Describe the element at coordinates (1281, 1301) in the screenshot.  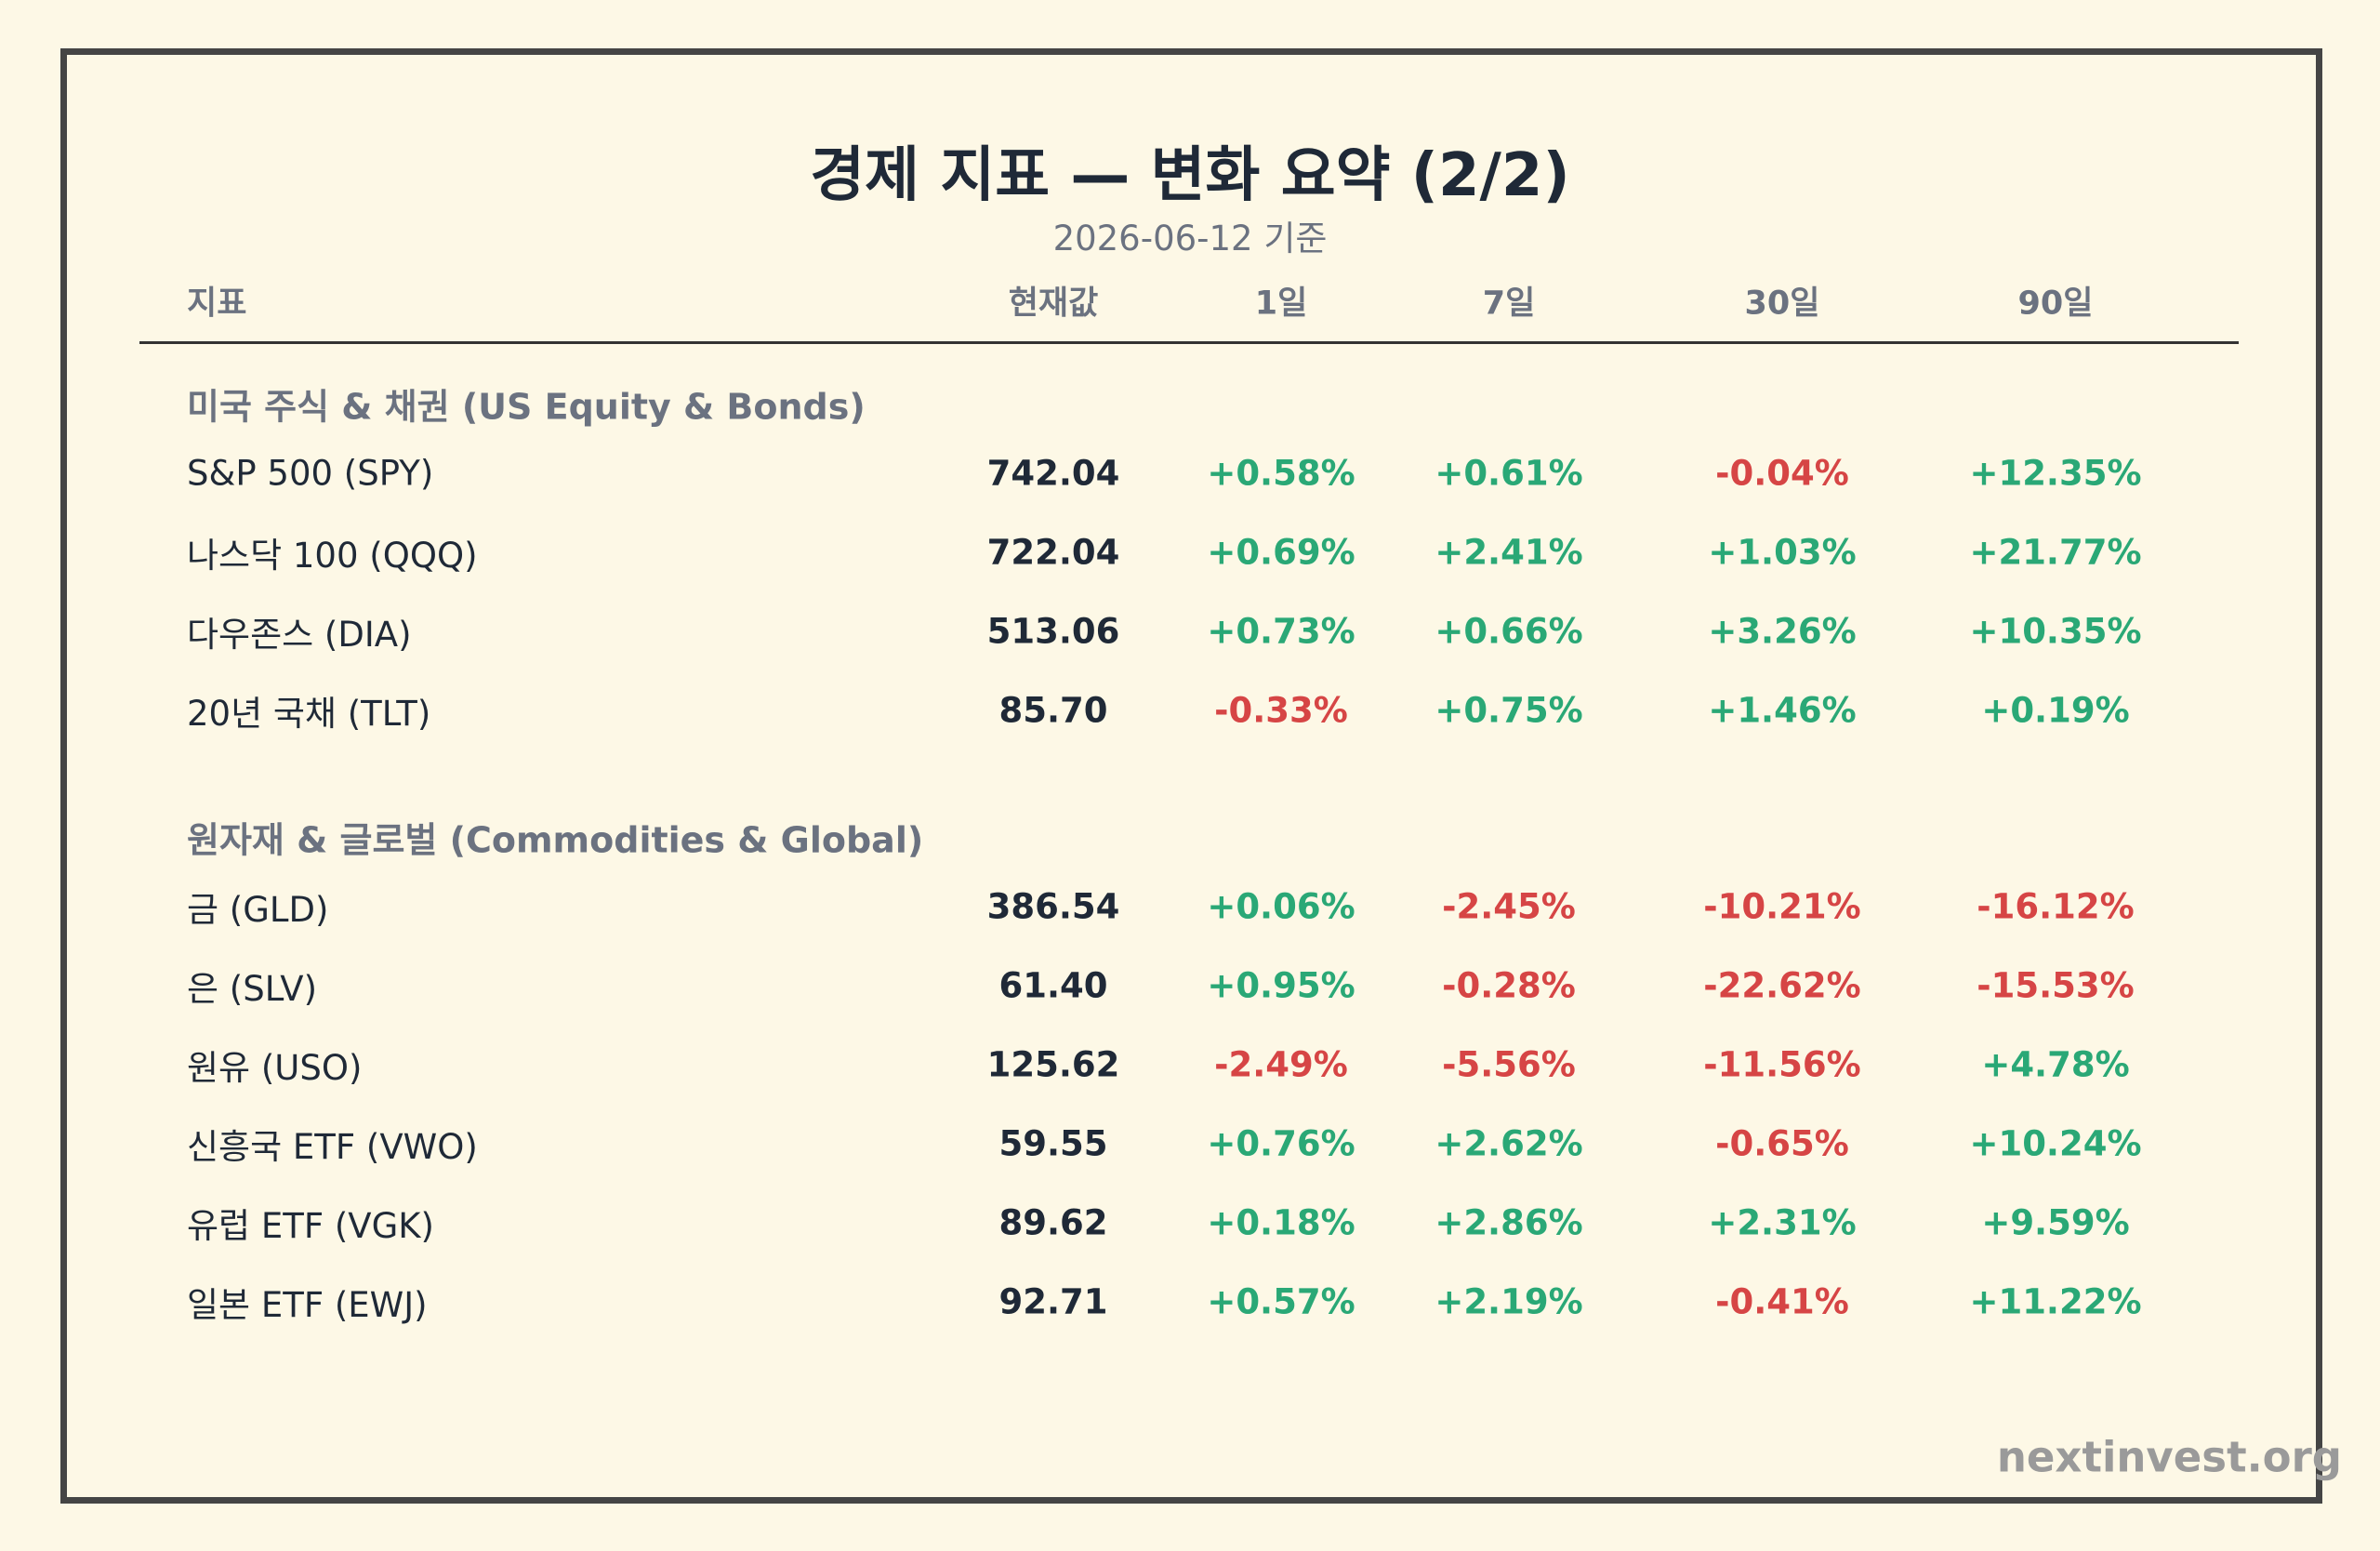
I see `change-value: +0.57%` at that location.